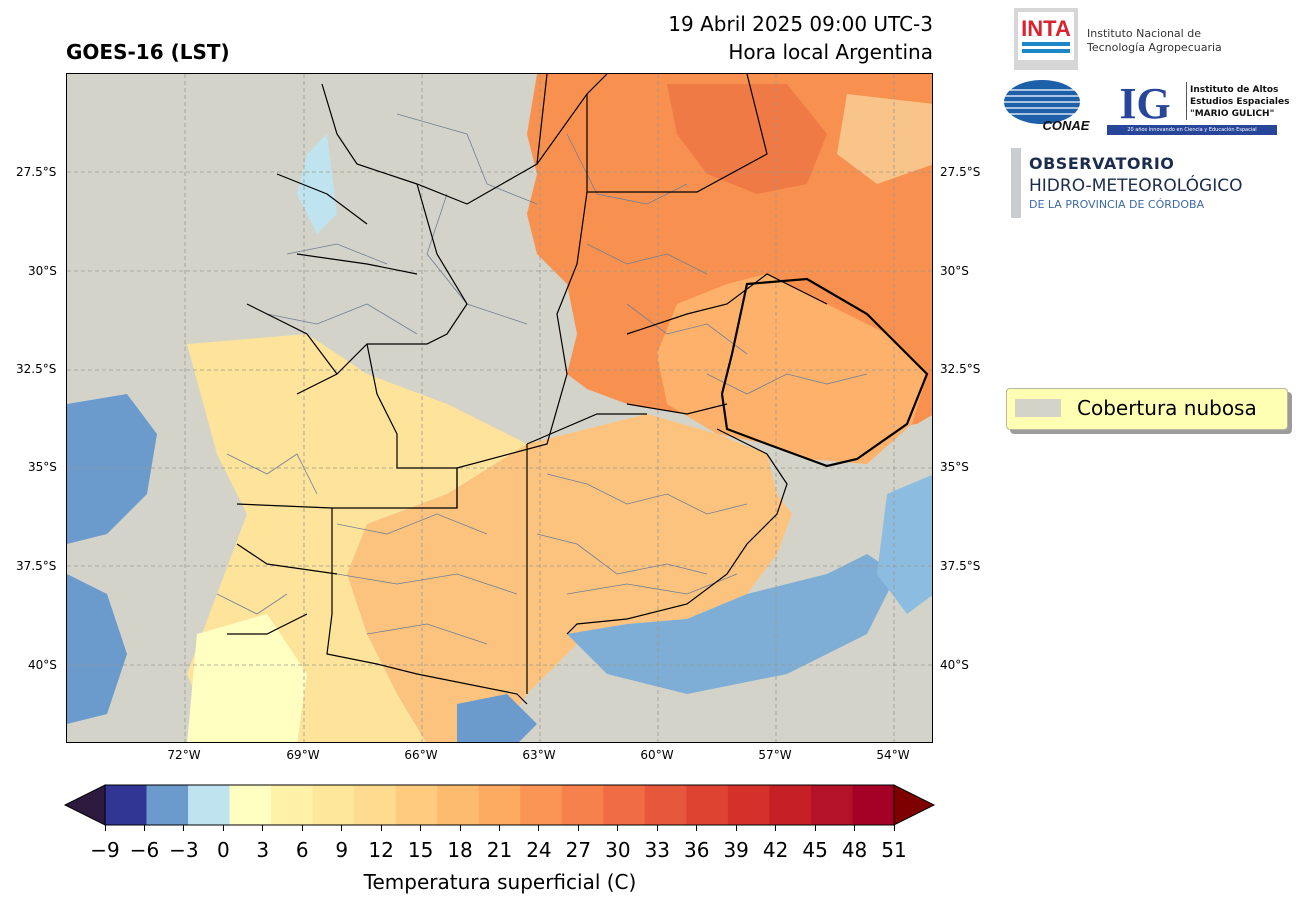 This screenshot has width=1301, height=911. I want to click on temperature-colorbar, so click(499, 805).